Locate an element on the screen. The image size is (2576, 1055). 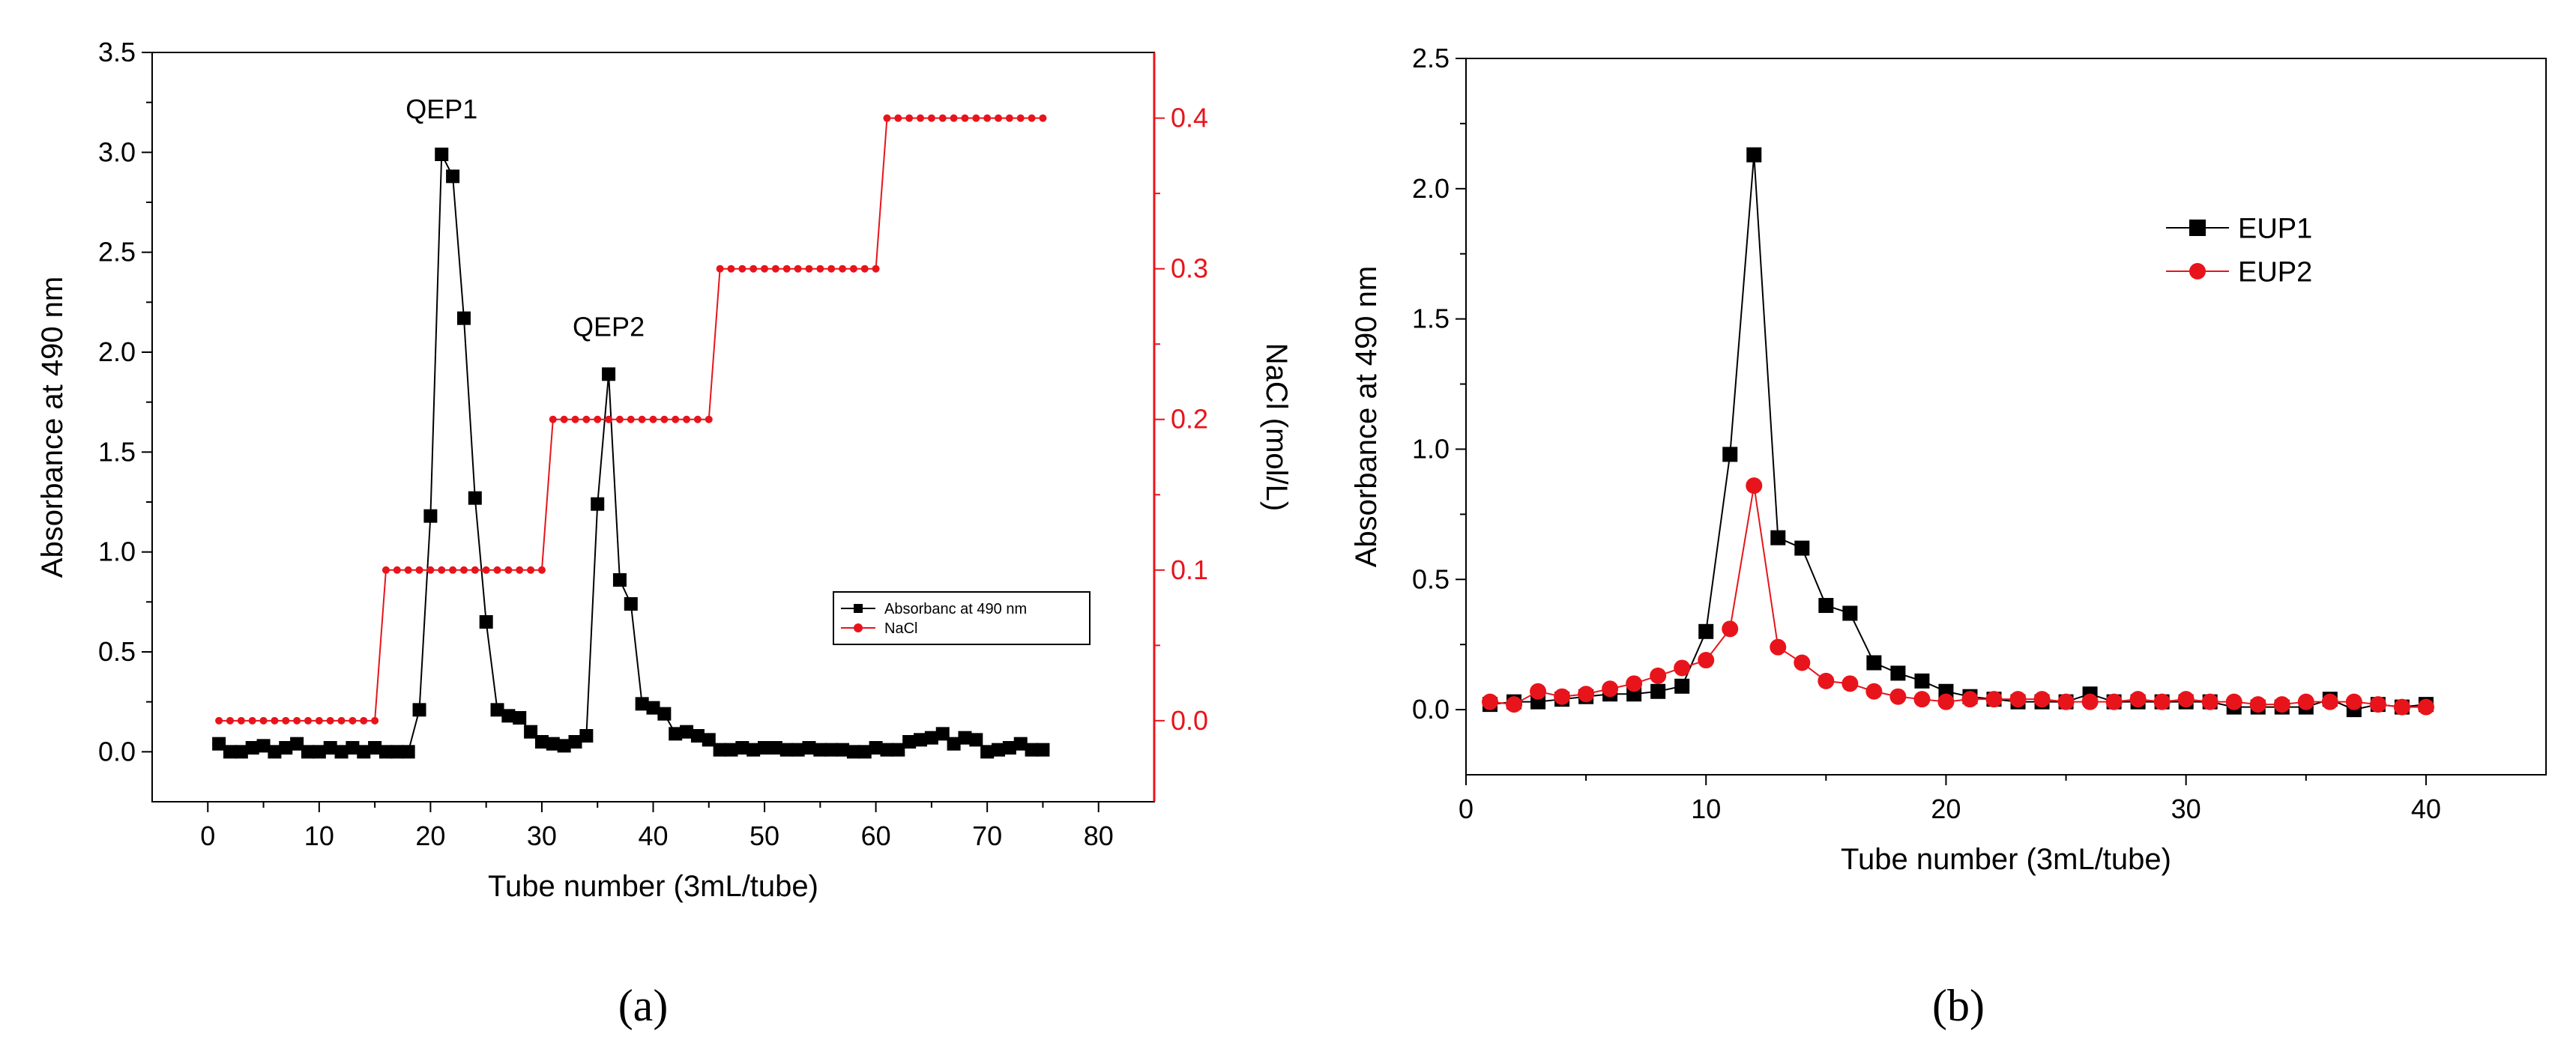
y2-tick-label: 0.1 is located at coordinates (1189, 569).